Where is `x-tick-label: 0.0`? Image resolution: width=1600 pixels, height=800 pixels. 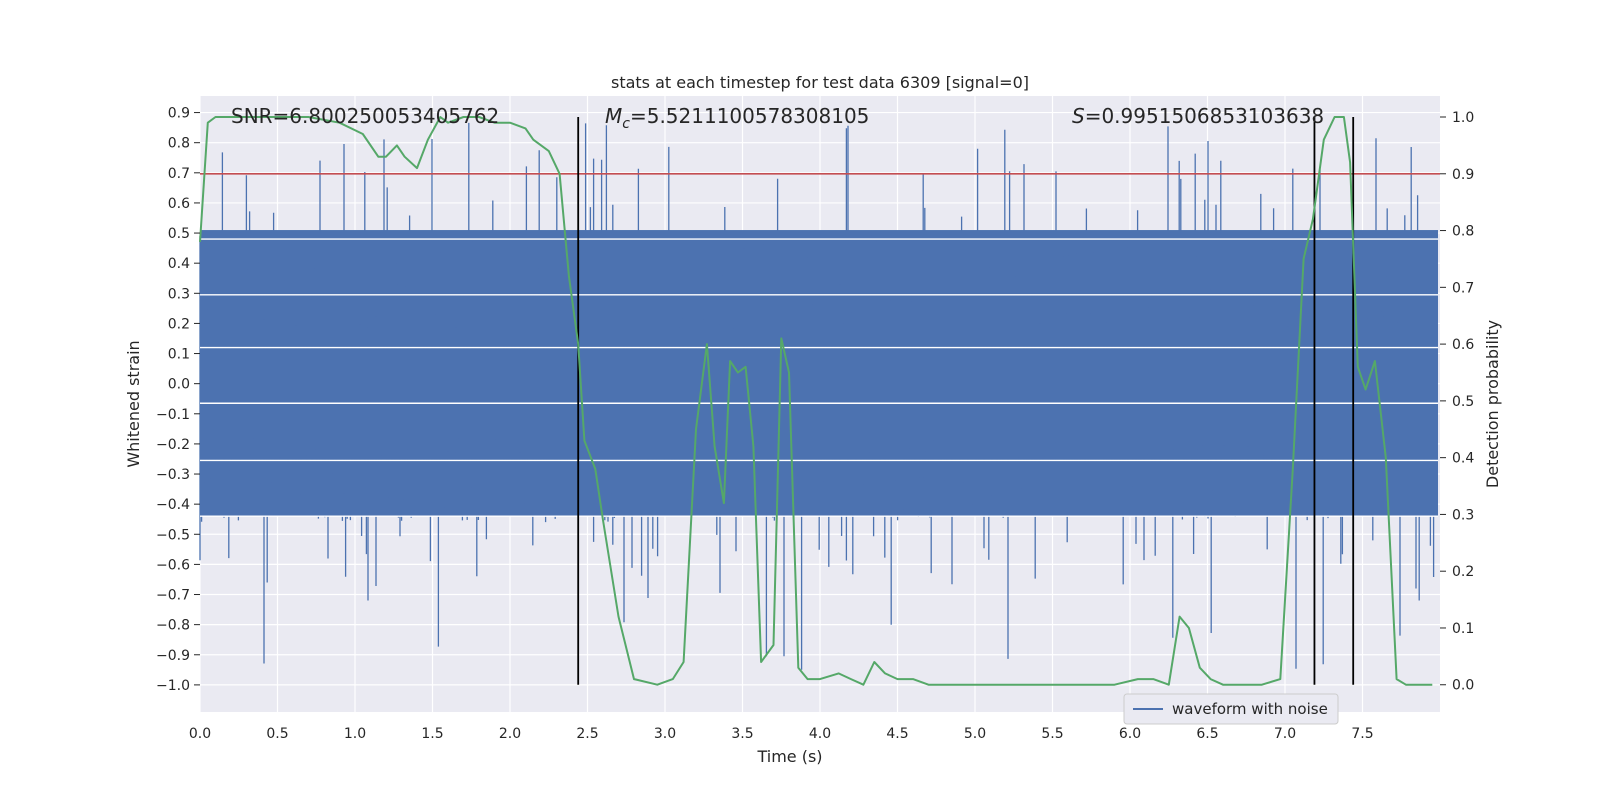
x-tick-label: 0.0 is located at coordinates (200, 734).